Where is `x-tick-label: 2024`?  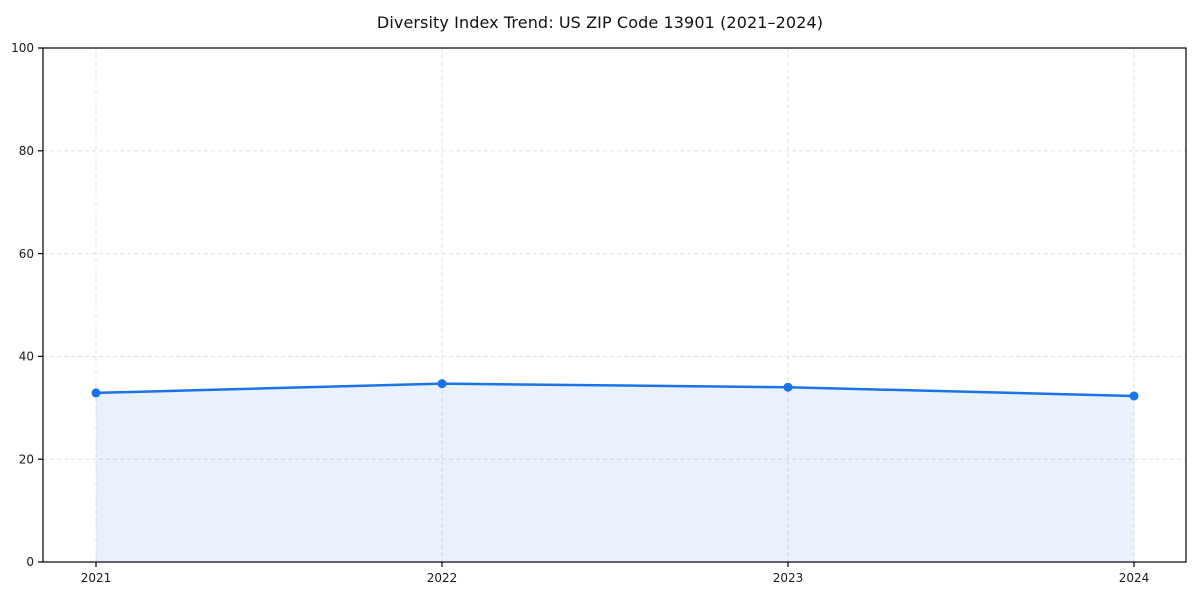
x-tick-label: 2024 is located at coordinates (1134, 578).